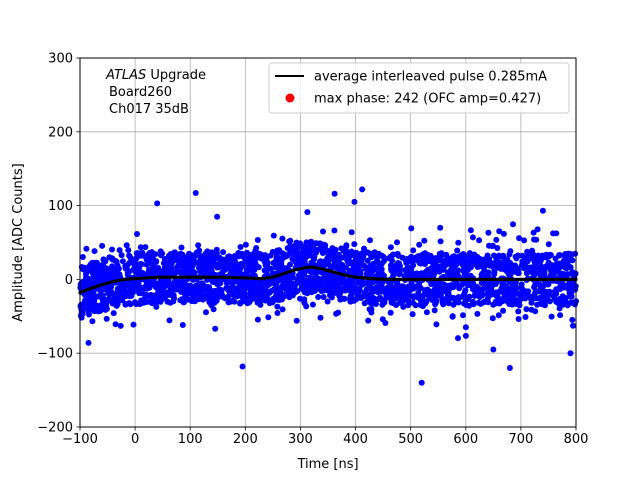  What do you see at coordinates (60, 59) in the screenshot?
I see `y-tick-label: 300` at bounding box center [60, 59].